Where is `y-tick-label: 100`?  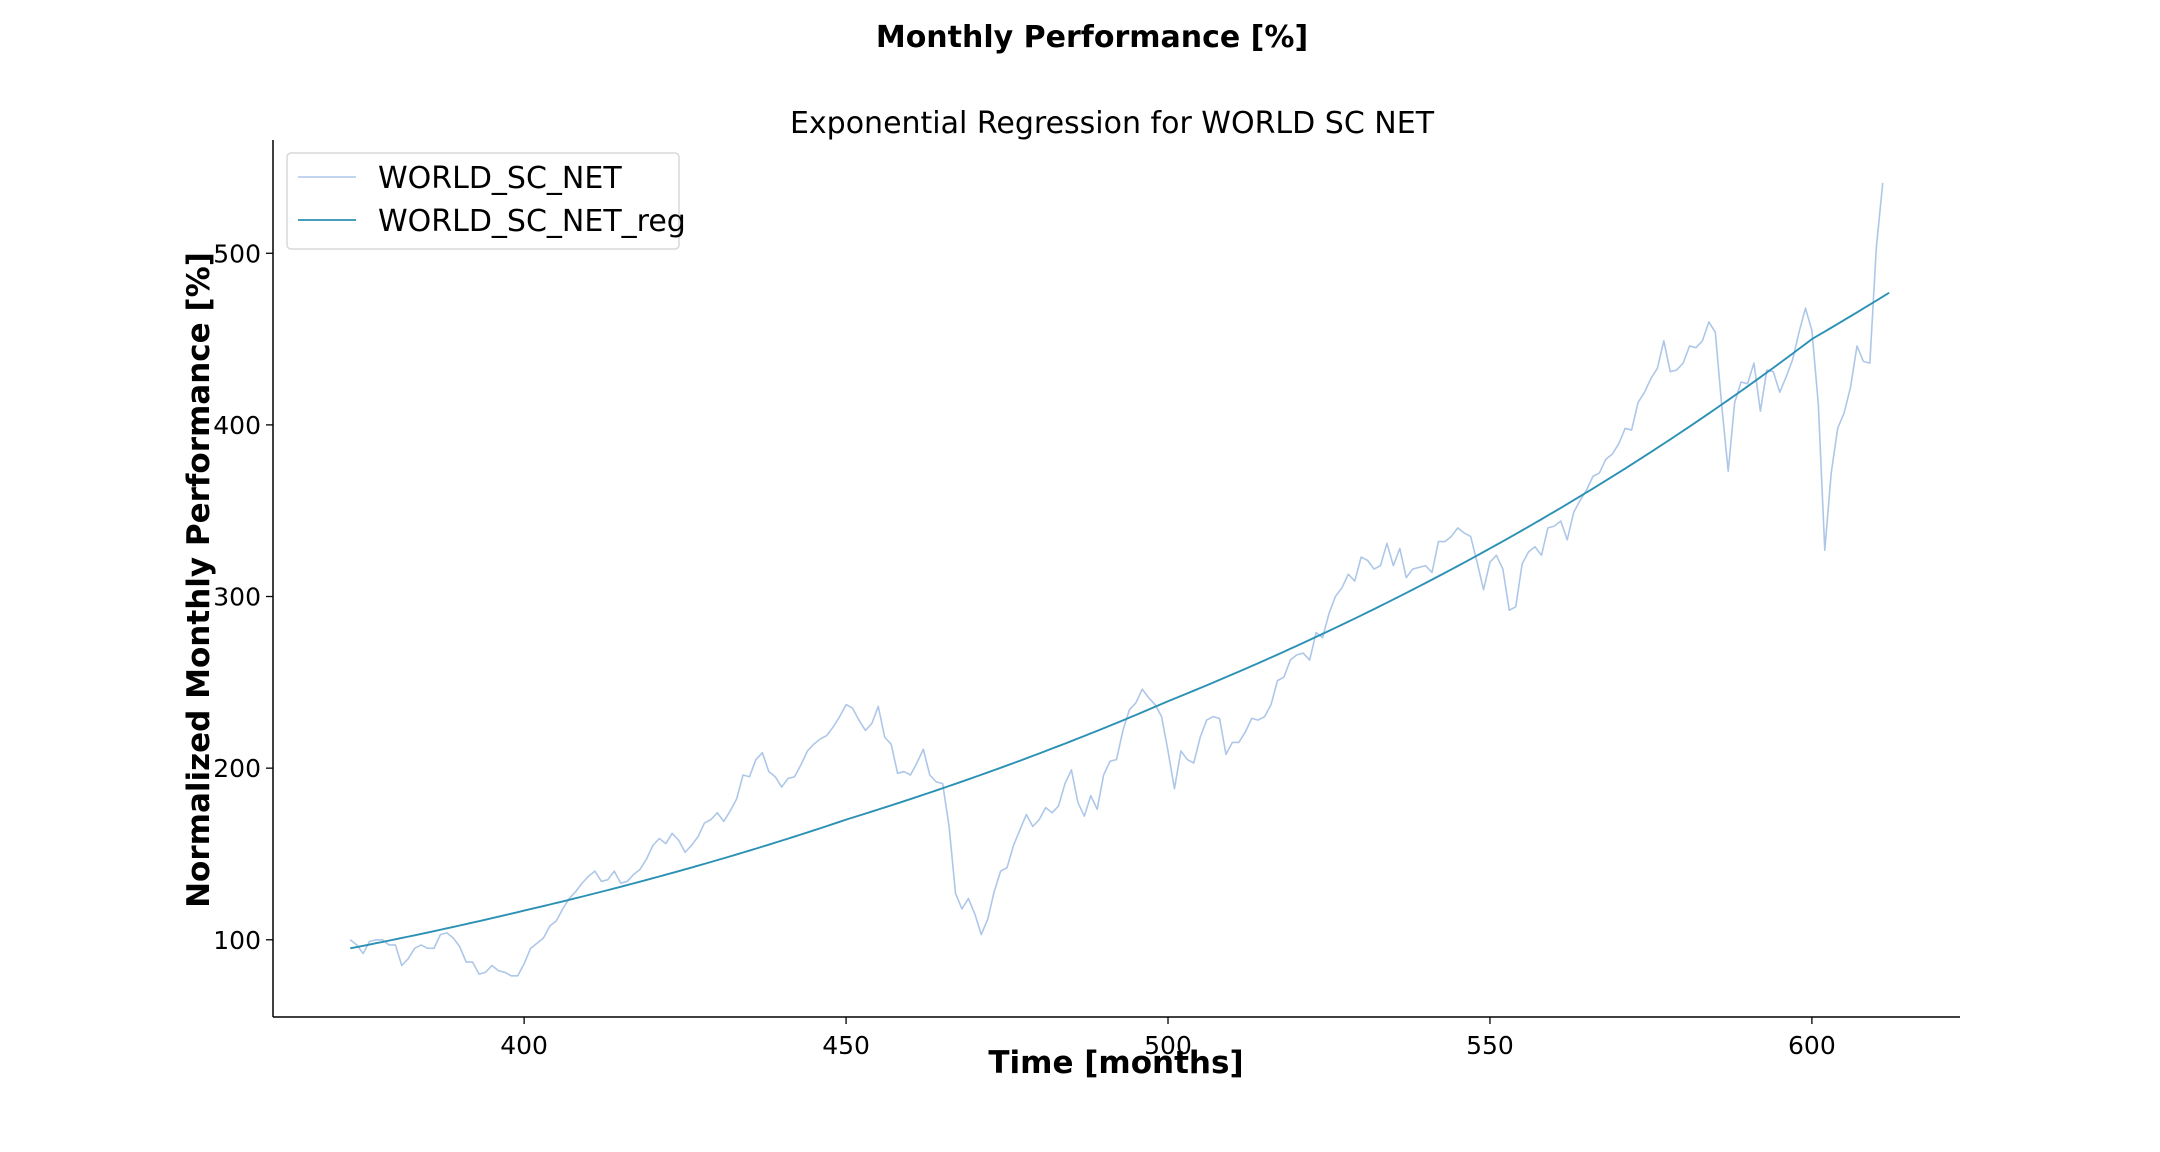 y-tick-label: 100 is located at coordinates (237, 940).